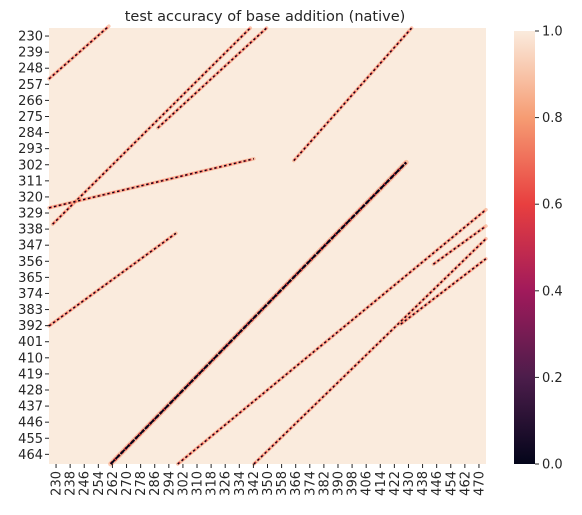 This screenshot has width=582, height=515. What do you see at coordinates (552, 32) in the screenshot?
I see `colorbar-tick-label-1.0: 1.0` at bounding box center [552, 32].